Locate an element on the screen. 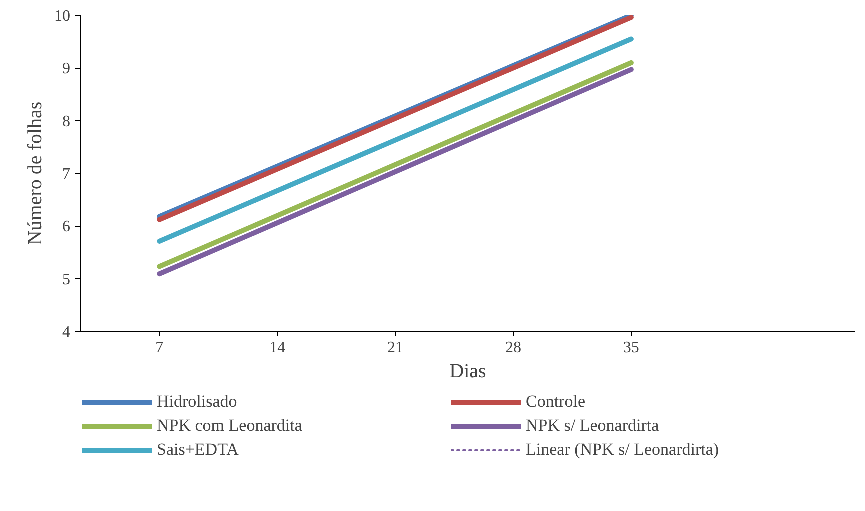 Image resolution: width=865 pixels, height=511 pixels. legend-label: Linear (NPK s/ Leonardirta) is located at coordinates (623, 450).